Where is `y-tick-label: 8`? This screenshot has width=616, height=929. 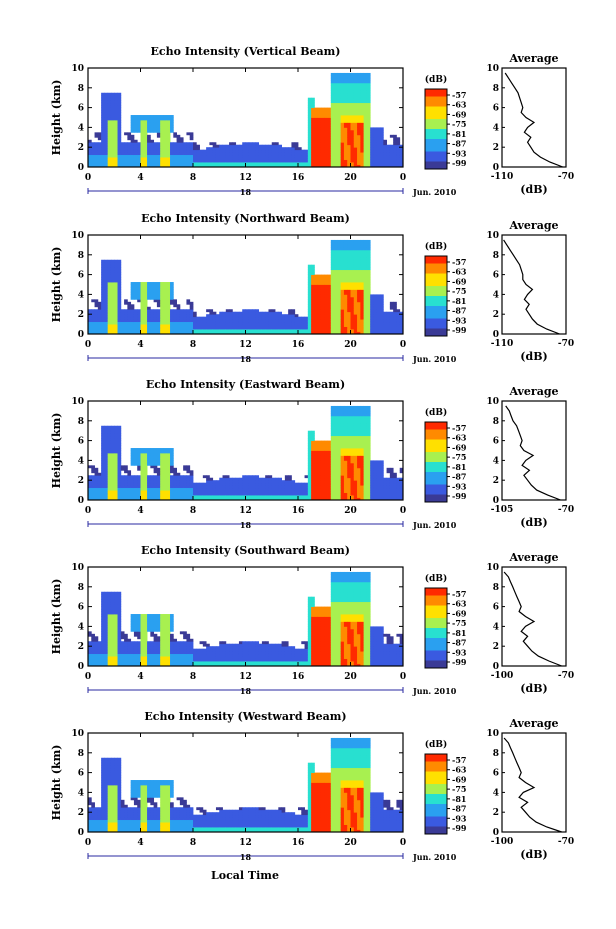
y-tick-label: 8 is located at coordinates (81, 89).